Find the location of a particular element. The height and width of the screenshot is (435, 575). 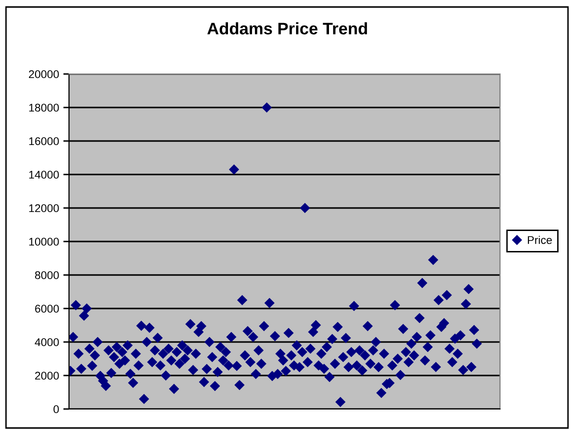

y-tick-label: 20000 is located at coordinates (43, 74).